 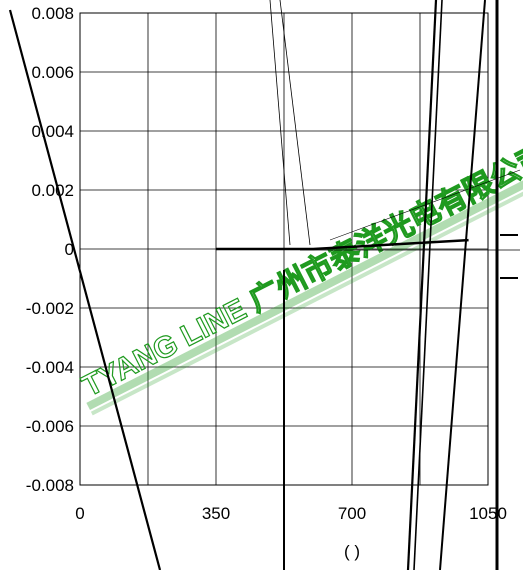 What do you see at coordinates (50, 308) in the screenshot?
I see `y-tick-label: -0.002` at bounding box center [50, 308].